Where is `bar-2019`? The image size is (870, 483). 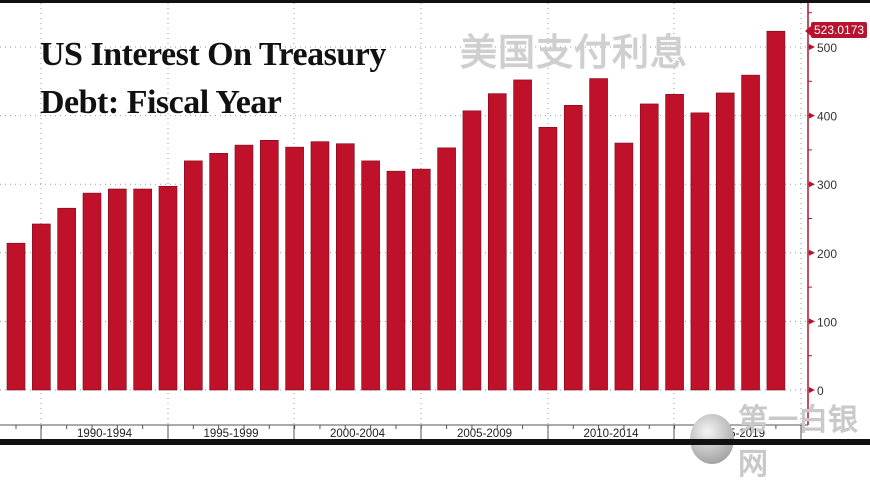
bar-2019 is located at coordinates (776, 210).